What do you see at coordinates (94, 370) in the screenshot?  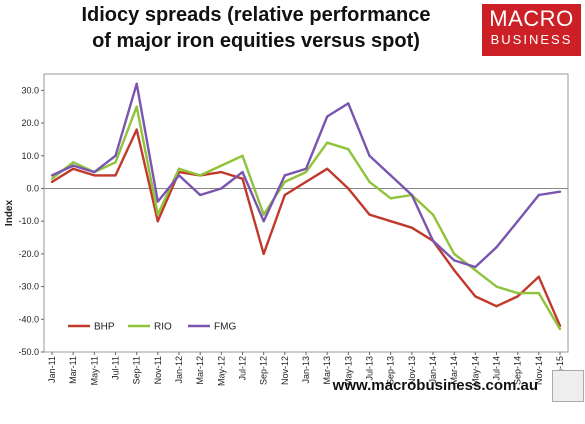 I see `x-tick-label: May-11` at bounding box center [94, 370].